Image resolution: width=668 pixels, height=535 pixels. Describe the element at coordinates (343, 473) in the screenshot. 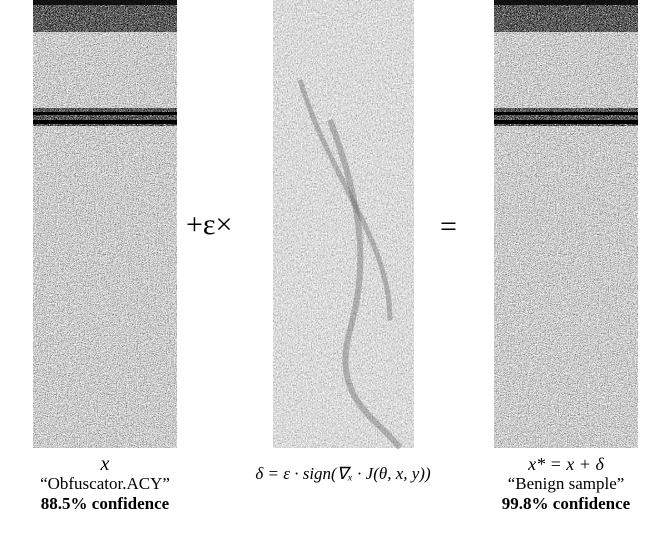

I see `perturbation-formula: δ = ε · sign(∇ₓ · J(θ, x, y))` at that location.